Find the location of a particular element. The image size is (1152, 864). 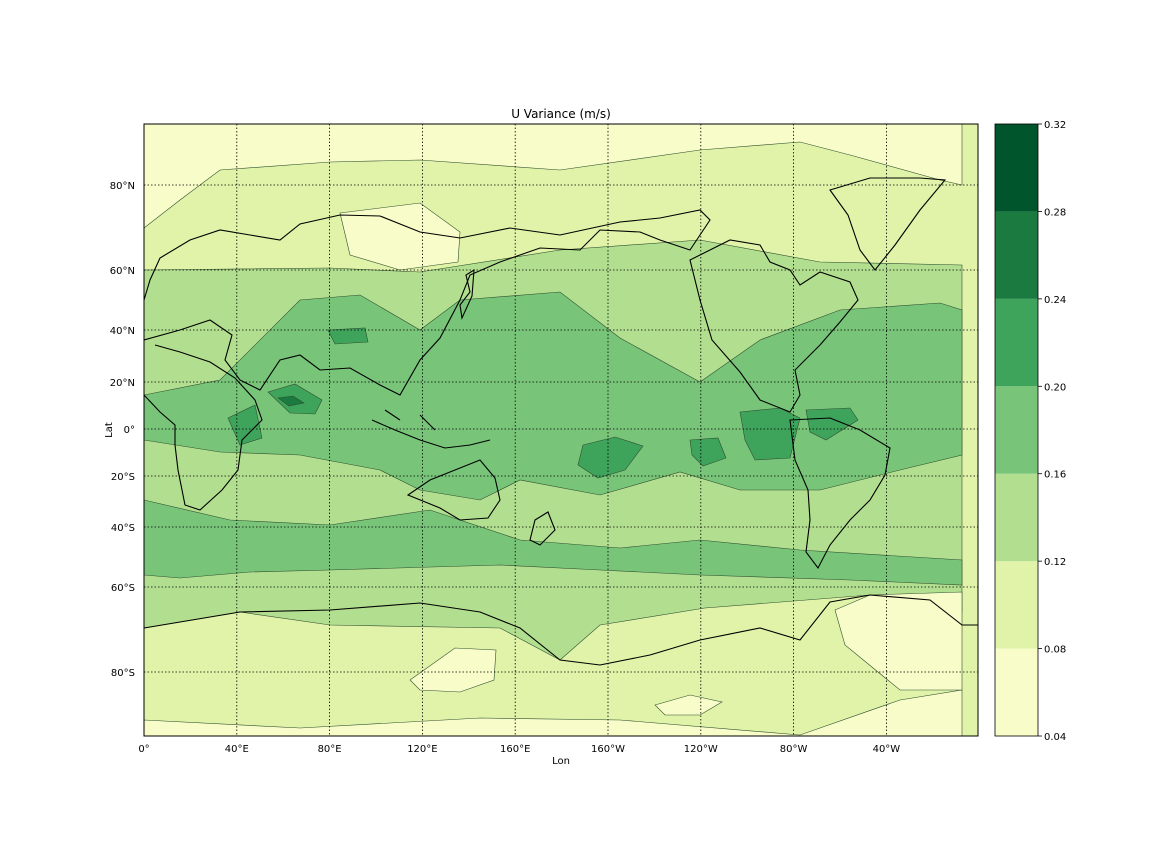

chart-title: U Variance (m/s) is located at coordinates (561, 114).